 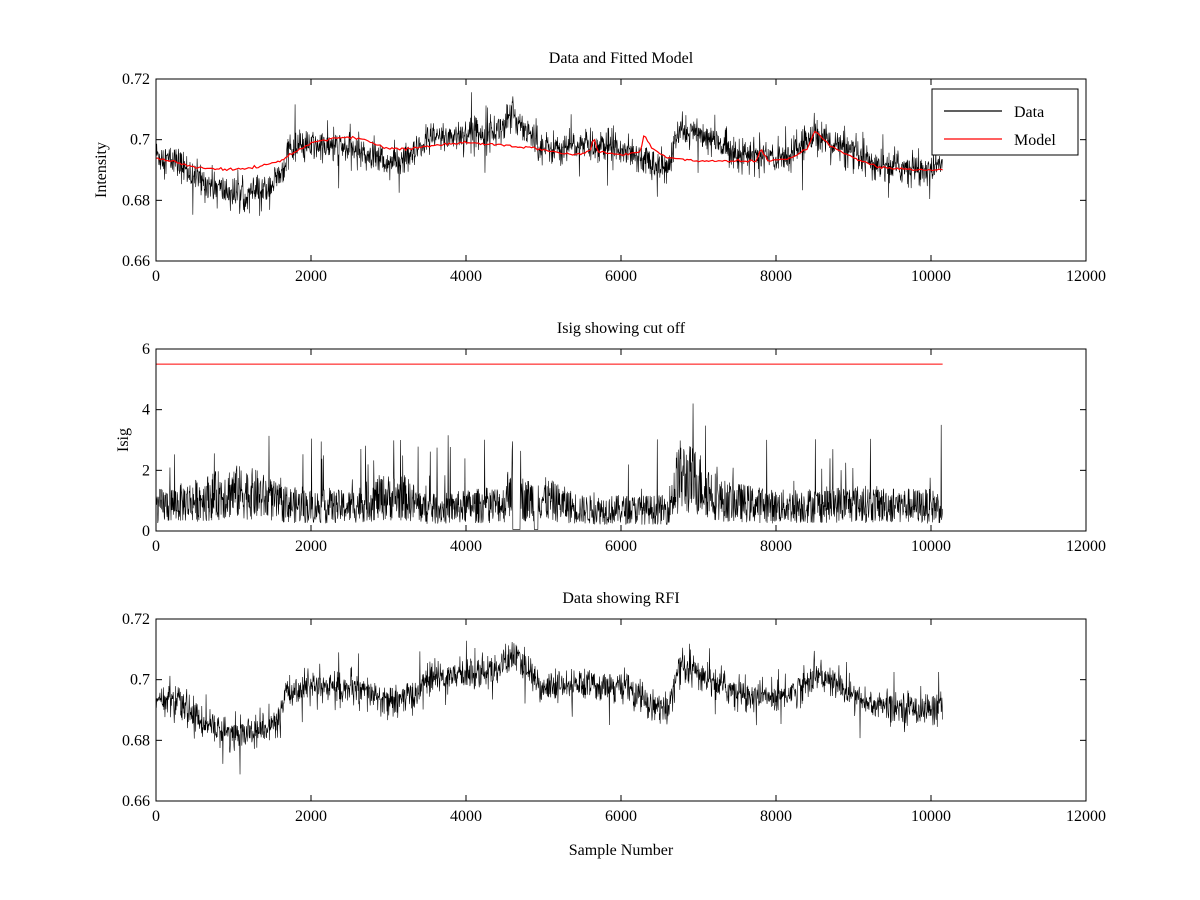 What do you see at coordinates (620, 598) in the screenshot?
I see `subplot-title: Data showing RFI` at bounding box center [620, 598].